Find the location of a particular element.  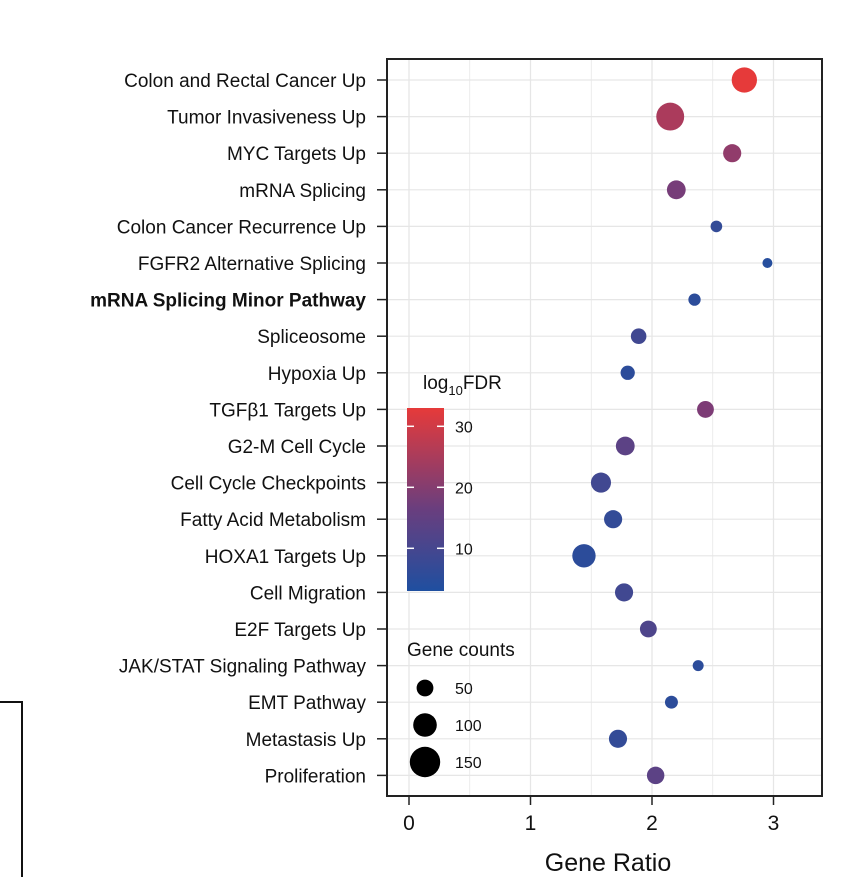

color-legend-title: log10FDR is located at coordinates (462, 385).